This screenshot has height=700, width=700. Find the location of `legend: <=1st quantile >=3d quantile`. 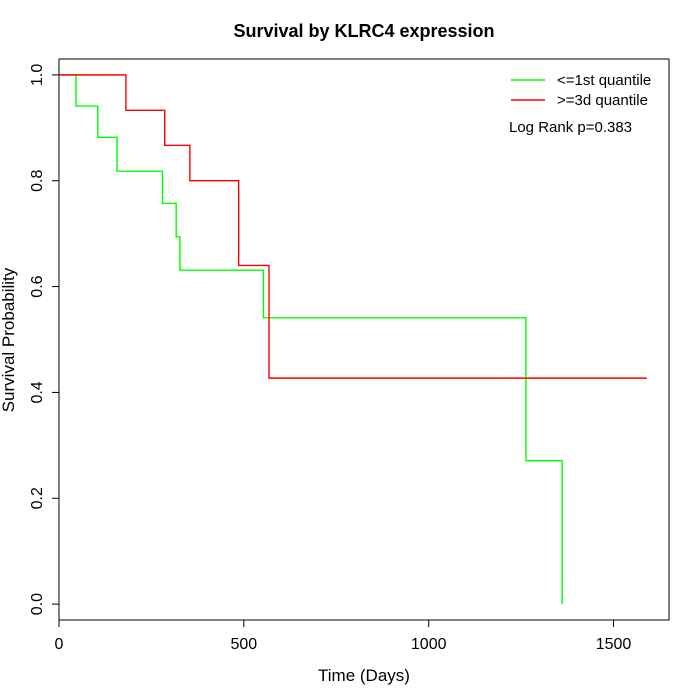

legend: <=1st quantile >=3d quantile is located at coordinates (581, 90).